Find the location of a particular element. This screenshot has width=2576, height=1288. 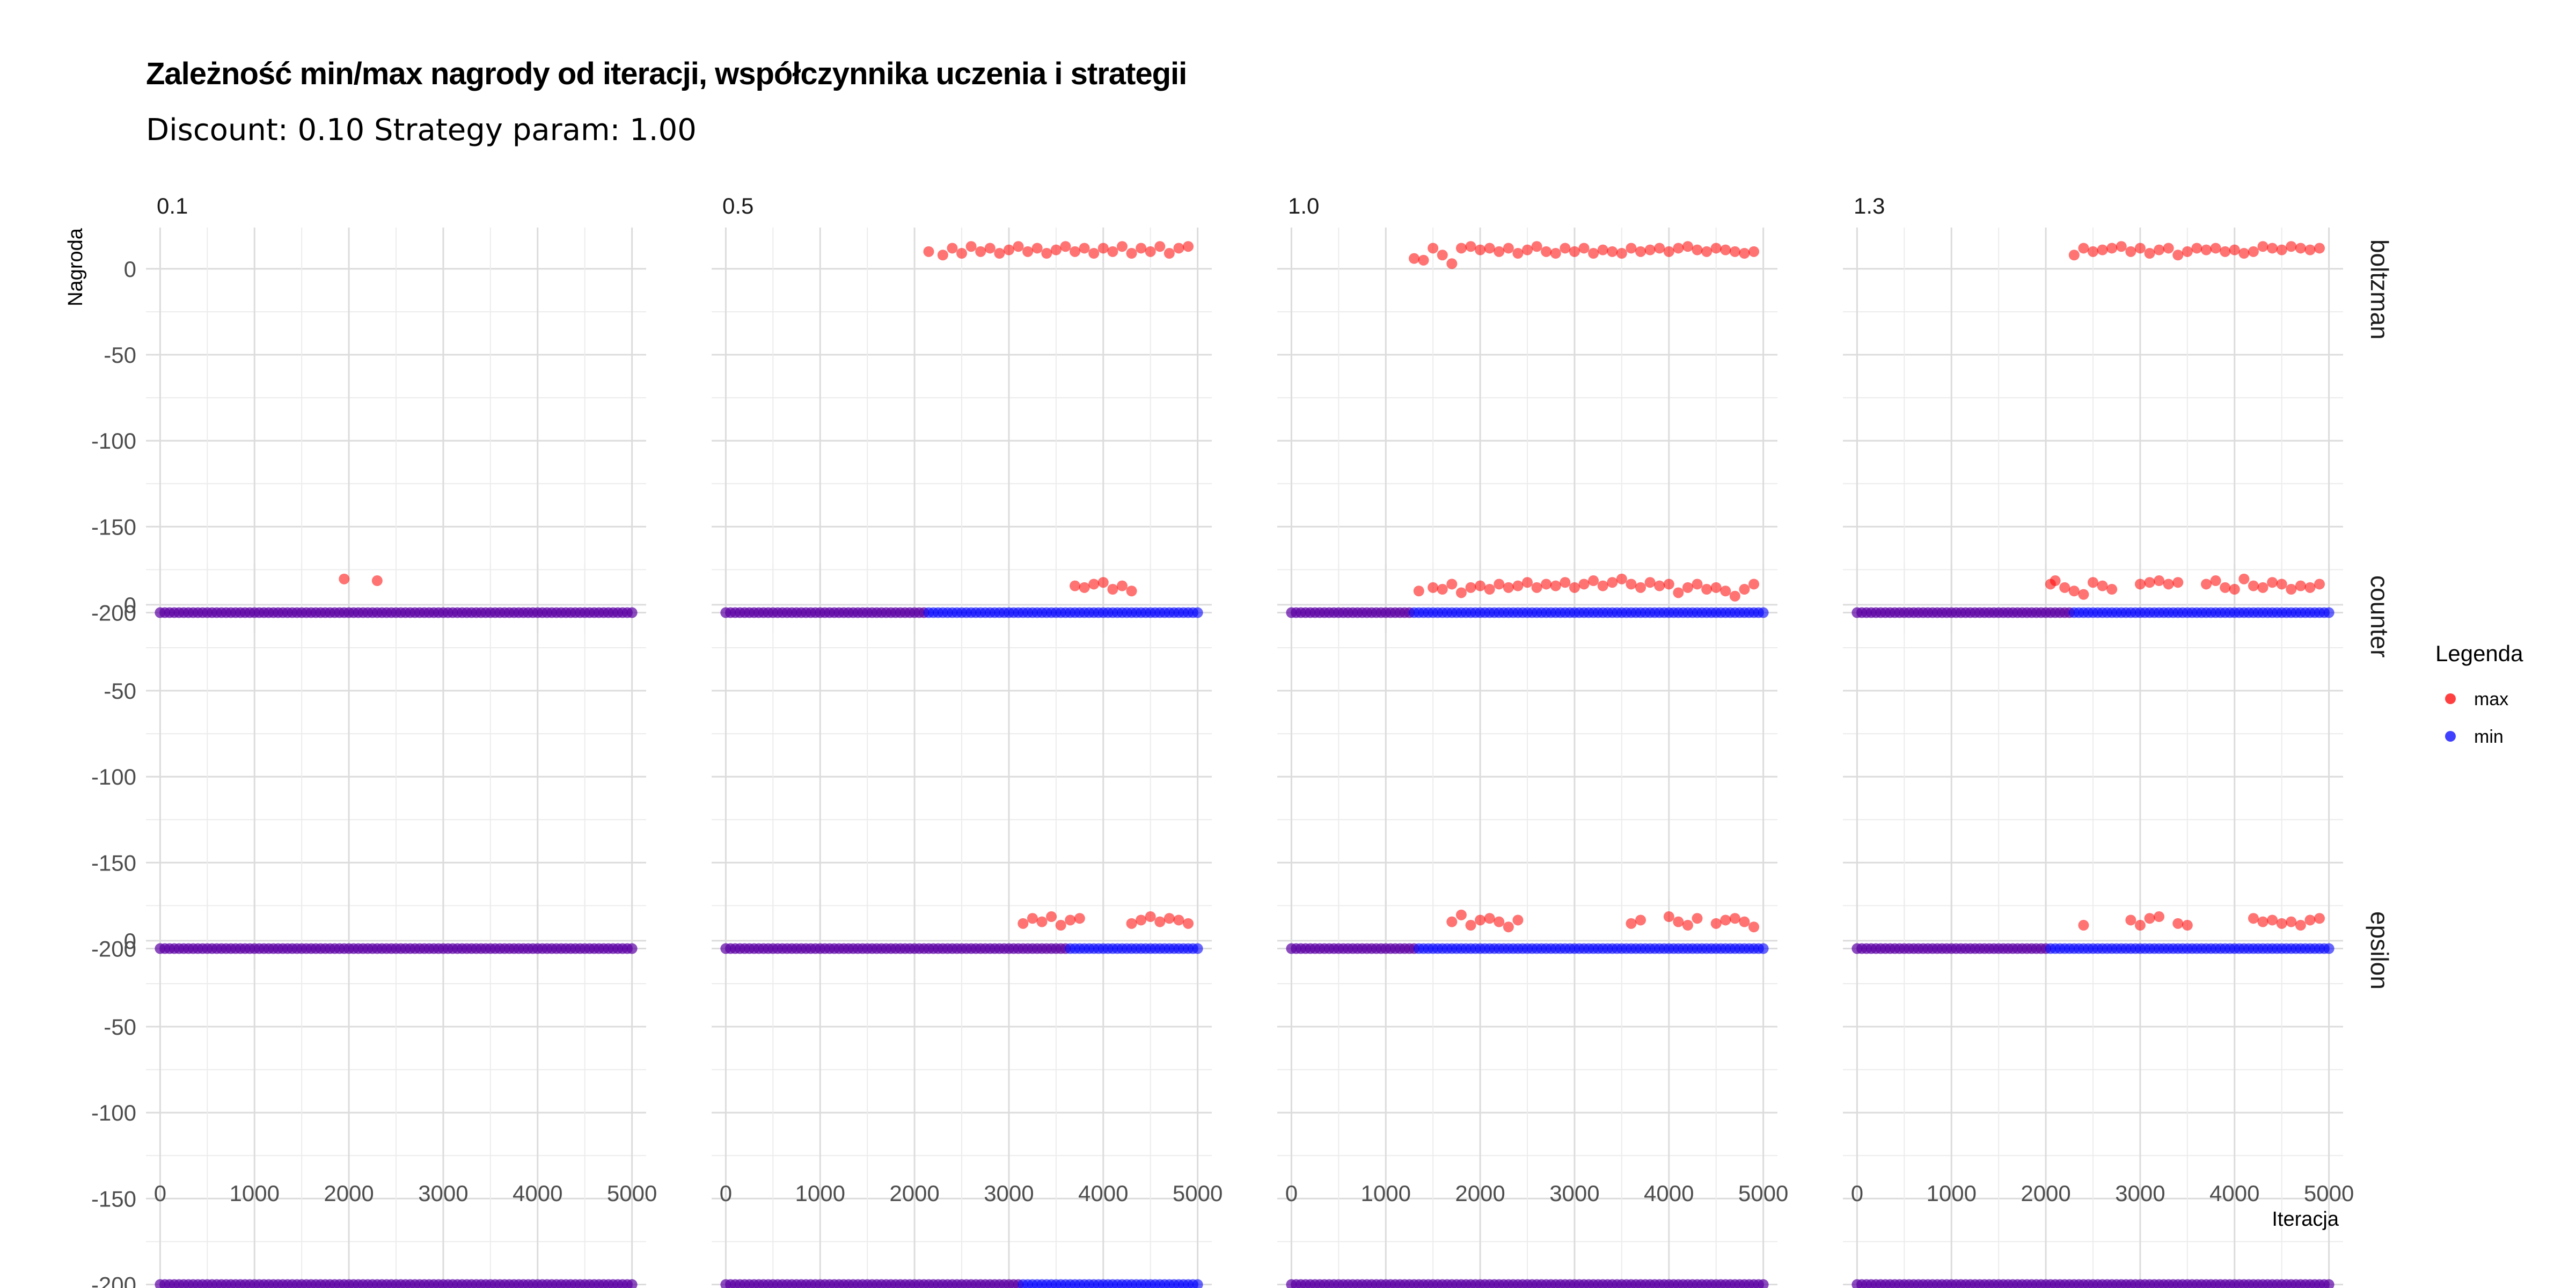

legend-key-max is located at coordinates (2450, 698).